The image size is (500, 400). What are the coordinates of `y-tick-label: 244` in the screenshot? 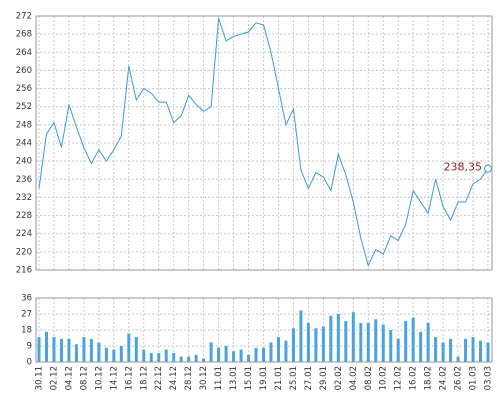 It's located at (24, 144).